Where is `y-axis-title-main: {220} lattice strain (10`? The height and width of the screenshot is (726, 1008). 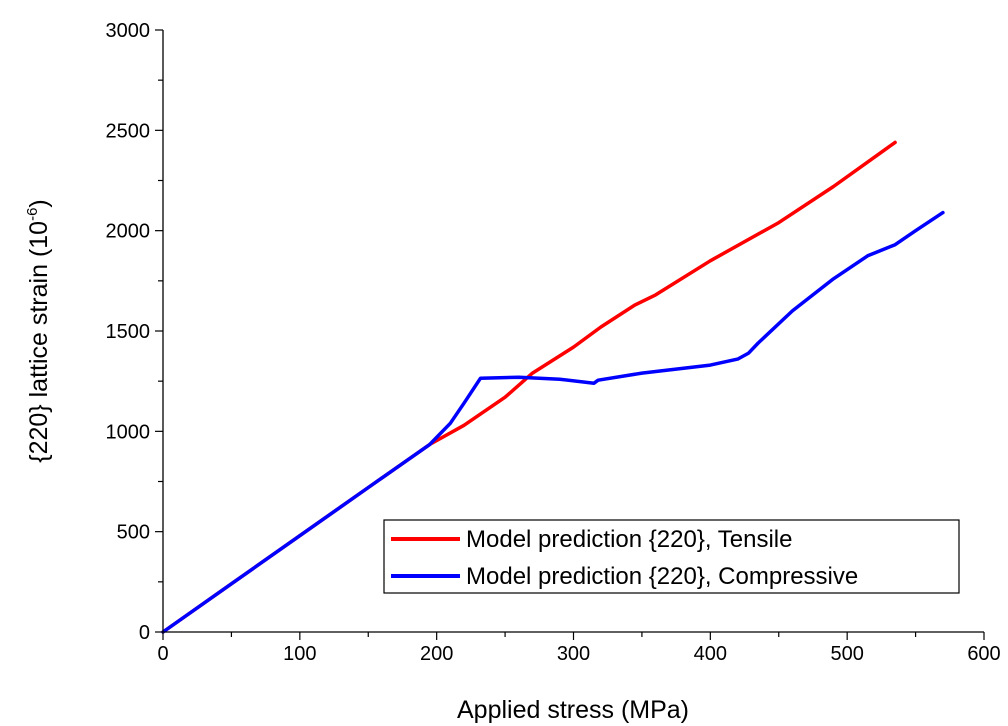 y-axis-title-main: {220} lattice strain (10 is located at coordinates (39, 342).